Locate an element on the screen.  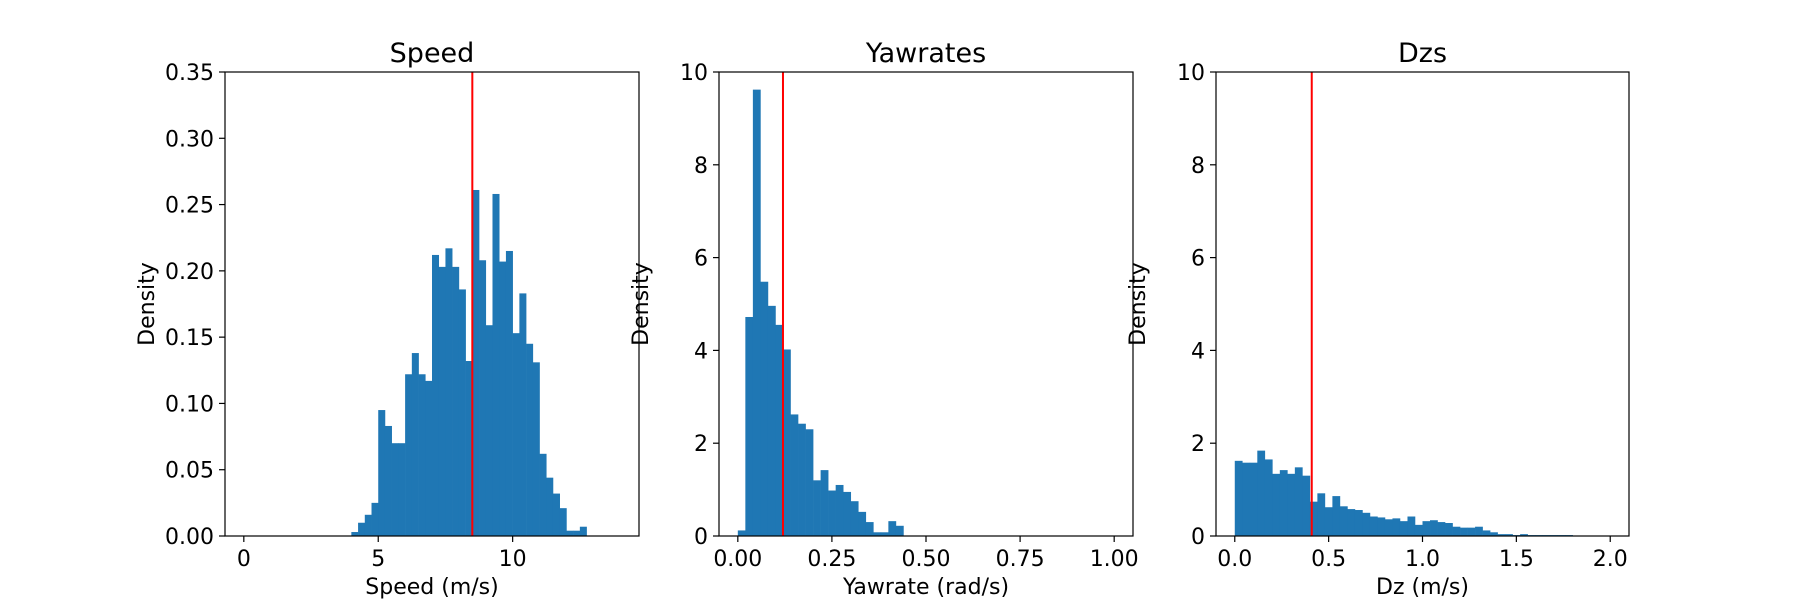
y-tick-label: 10 is located at coordinates (1191, 73).